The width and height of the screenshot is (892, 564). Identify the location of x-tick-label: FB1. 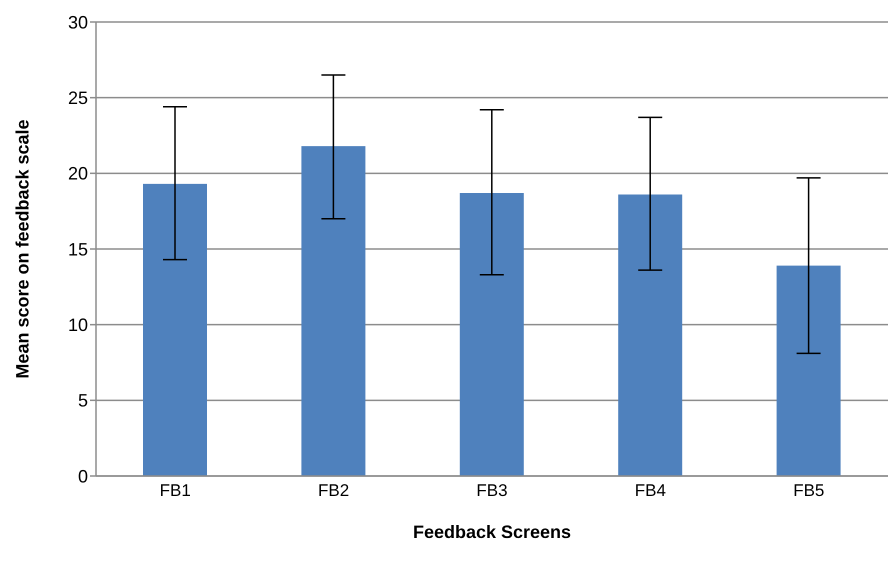
(175, 490).